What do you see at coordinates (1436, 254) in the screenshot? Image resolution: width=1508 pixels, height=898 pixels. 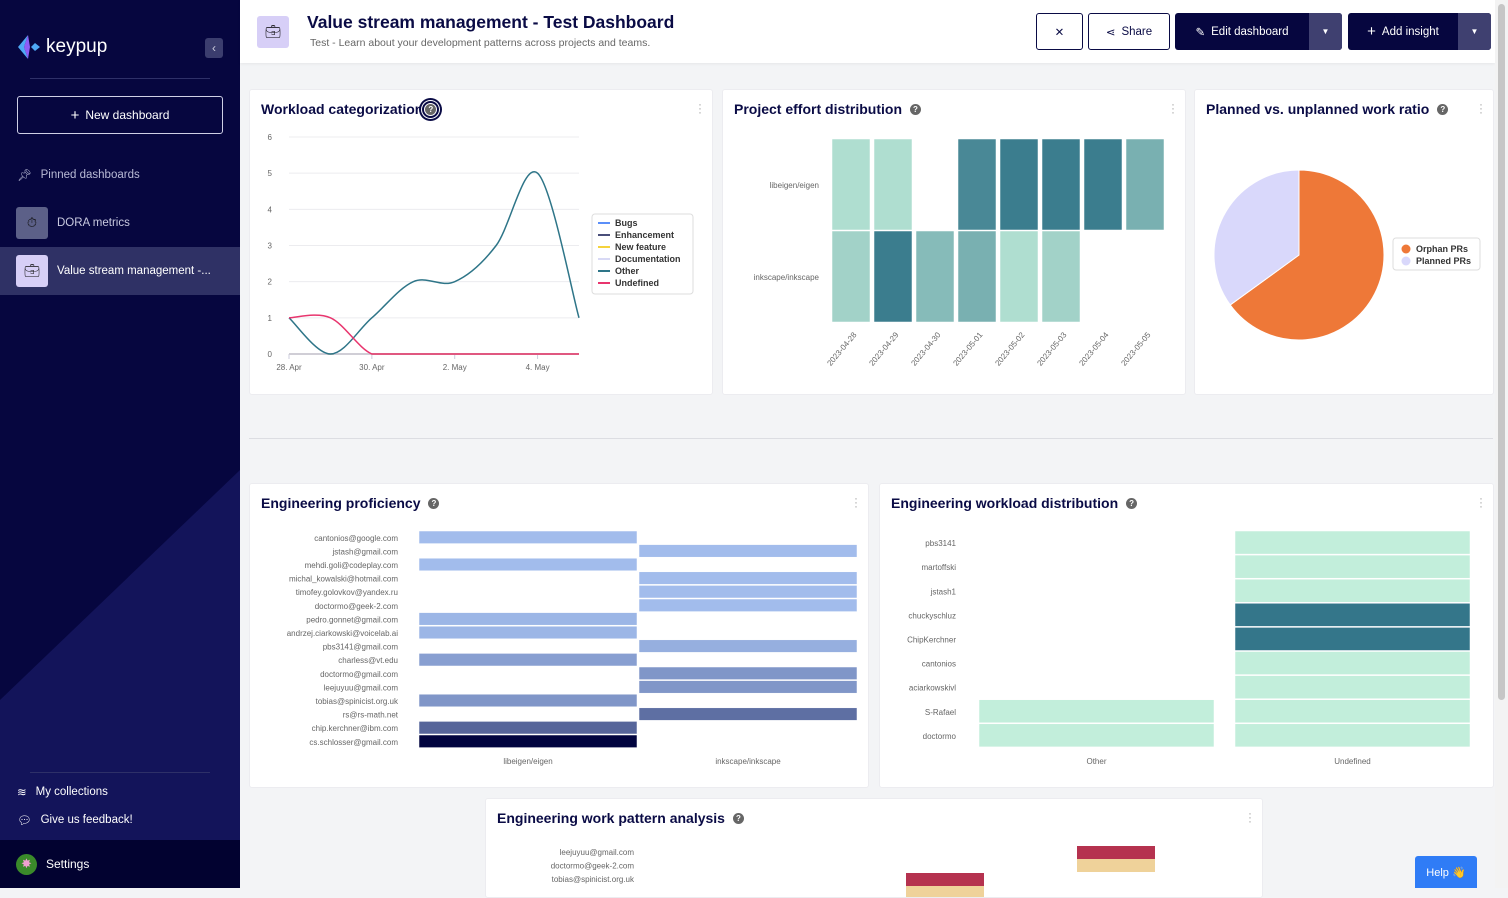 I see `legend-box` at bounding box center [1436, 254].